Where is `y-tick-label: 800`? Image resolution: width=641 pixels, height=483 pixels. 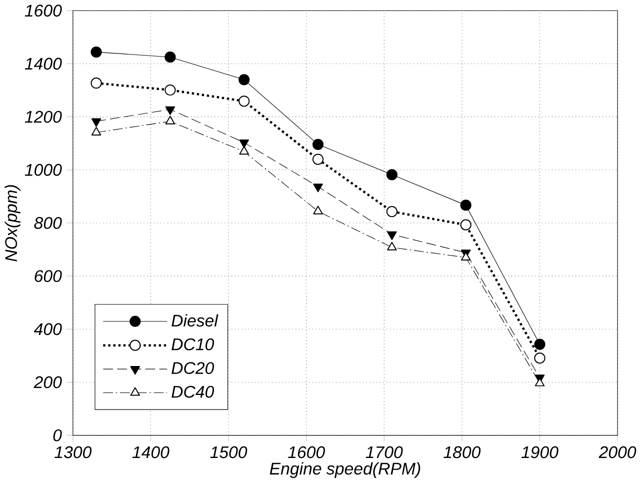
y-tick-label: 800 is located at coordinates (48, 223).